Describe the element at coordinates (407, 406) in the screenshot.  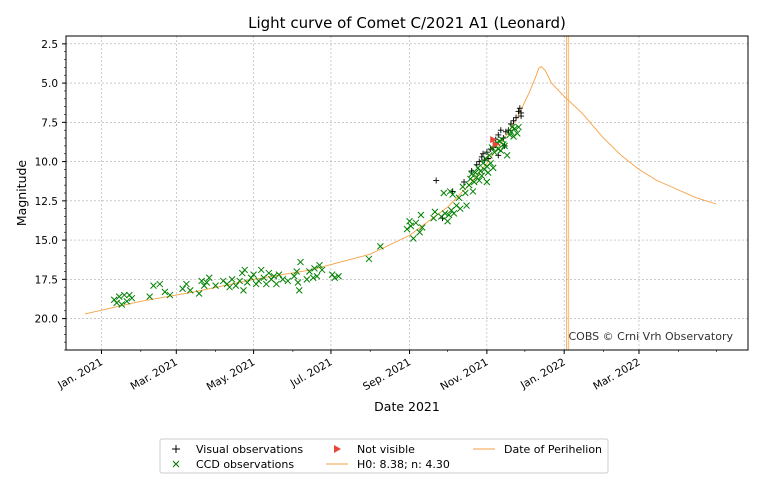
I see `x-axis-label: Date 2021` at that location.